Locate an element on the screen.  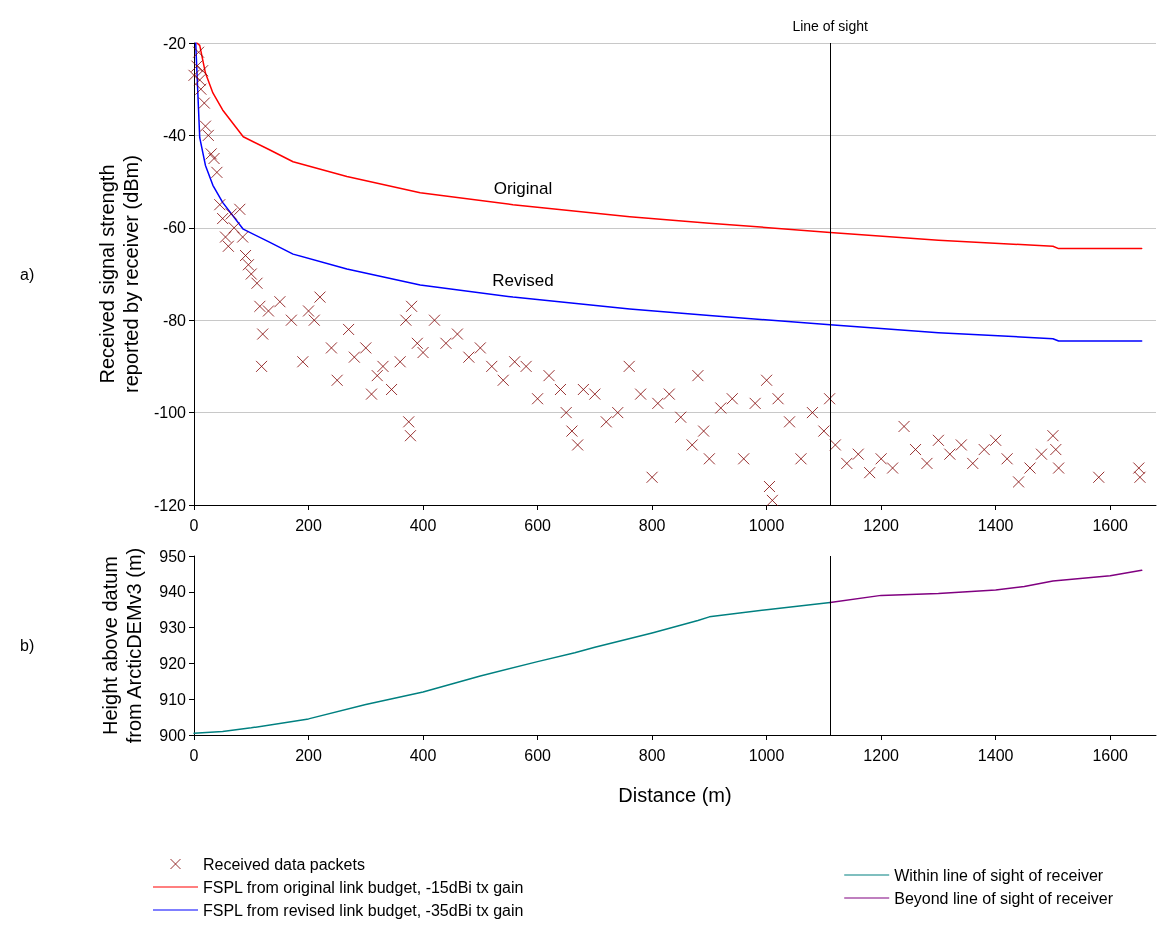
text: b) is located at coordinates (27, 645).